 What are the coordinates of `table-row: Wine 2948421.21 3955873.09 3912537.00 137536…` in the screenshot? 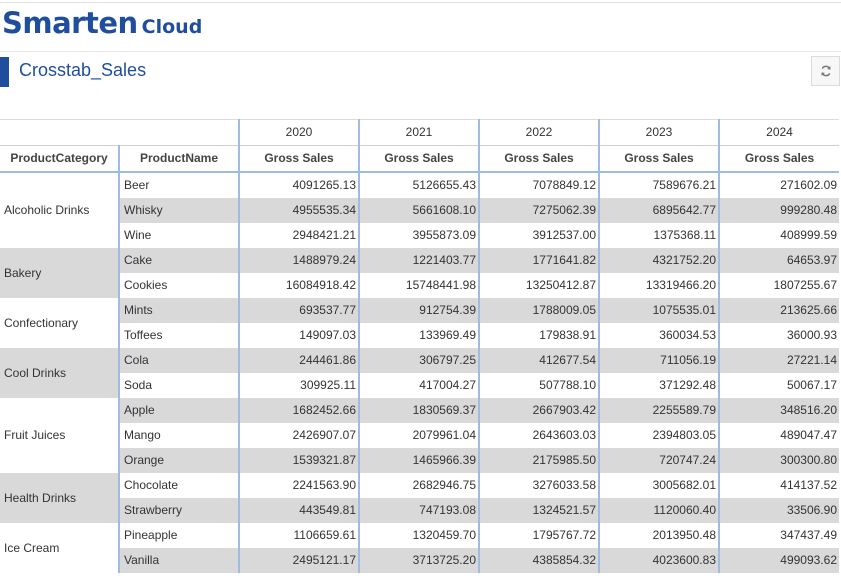 It's located at (419, 235).